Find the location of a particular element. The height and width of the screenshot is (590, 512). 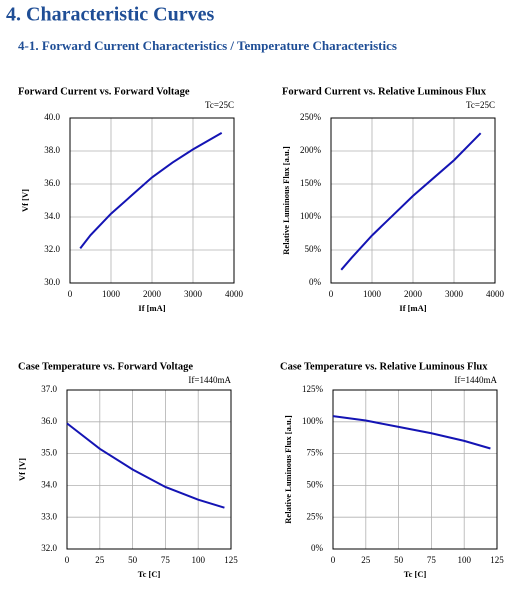

y-tick-label: 125% is located at coordinates (313, 389).